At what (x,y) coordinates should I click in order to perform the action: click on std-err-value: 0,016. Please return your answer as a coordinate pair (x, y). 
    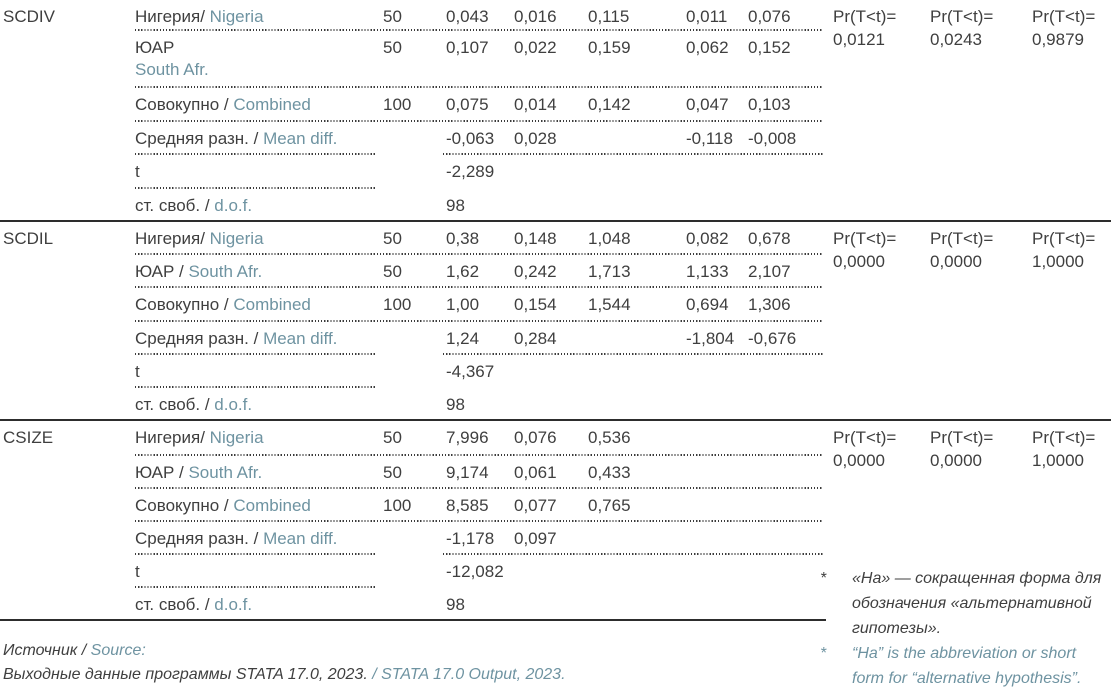
    Looking at the image, I should click on (535, 16).